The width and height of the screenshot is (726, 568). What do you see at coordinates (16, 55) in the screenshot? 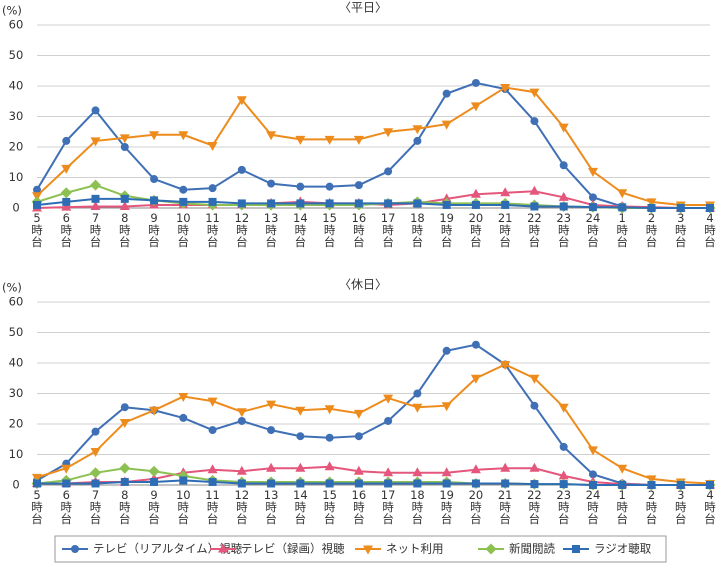
I see `y-tick-label: 50` at bounding box center [16, 55].